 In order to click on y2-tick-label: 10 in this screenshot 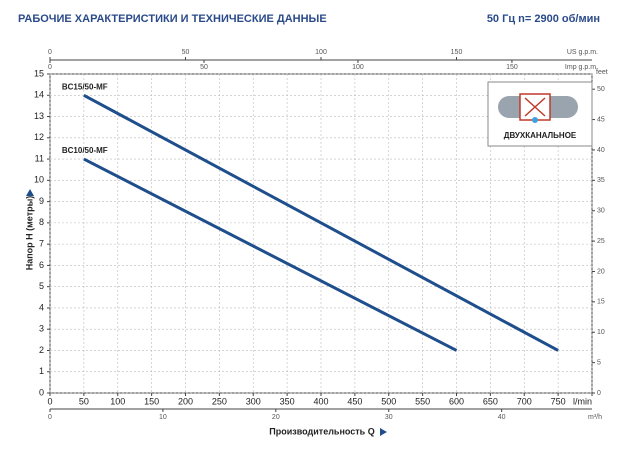, I will do `click(601, 332)`.